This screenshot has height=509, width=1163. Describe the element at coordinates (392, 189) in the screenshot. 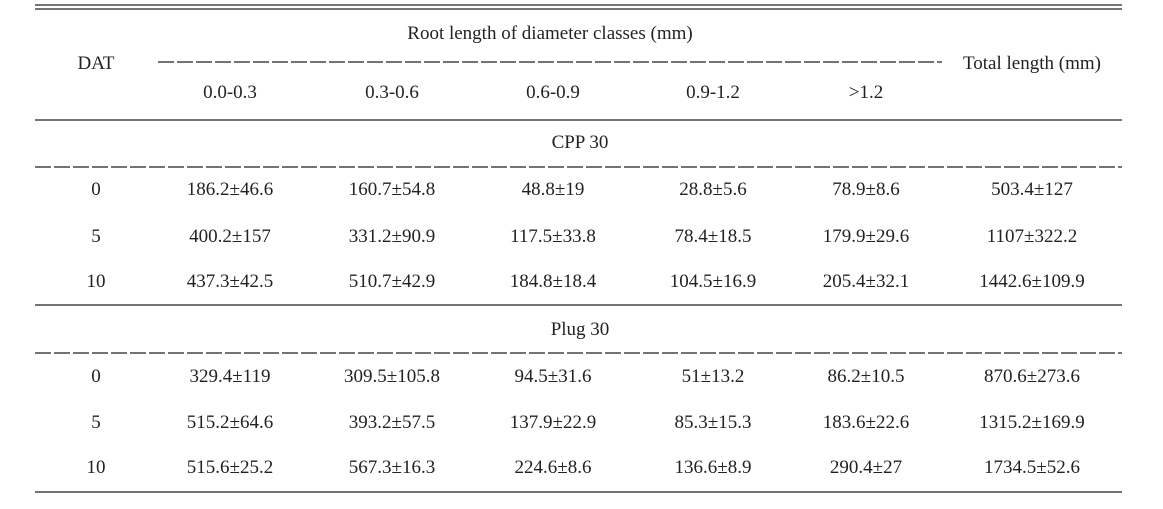

I see `cell: 160.7±54.8` at that location.